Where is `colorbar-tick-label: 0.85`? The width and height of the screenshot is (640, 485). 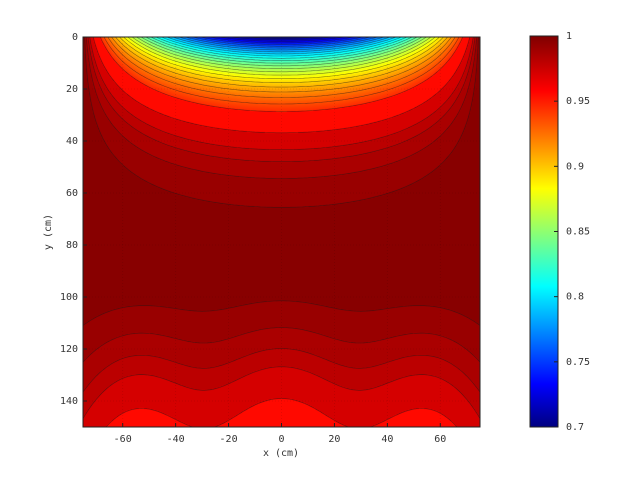
colorbar-tick-label: 0.85 is located at coordinates (578, 232).